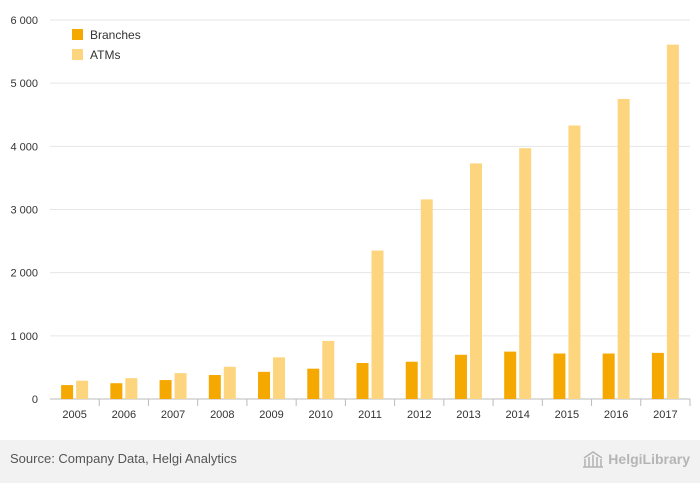 This screenshot has width=700, height=483. What do you see at coordinates (105, 55) in the screenshot?
I see `legend-label-atms: ATMs` at bounding box center [105, 55].